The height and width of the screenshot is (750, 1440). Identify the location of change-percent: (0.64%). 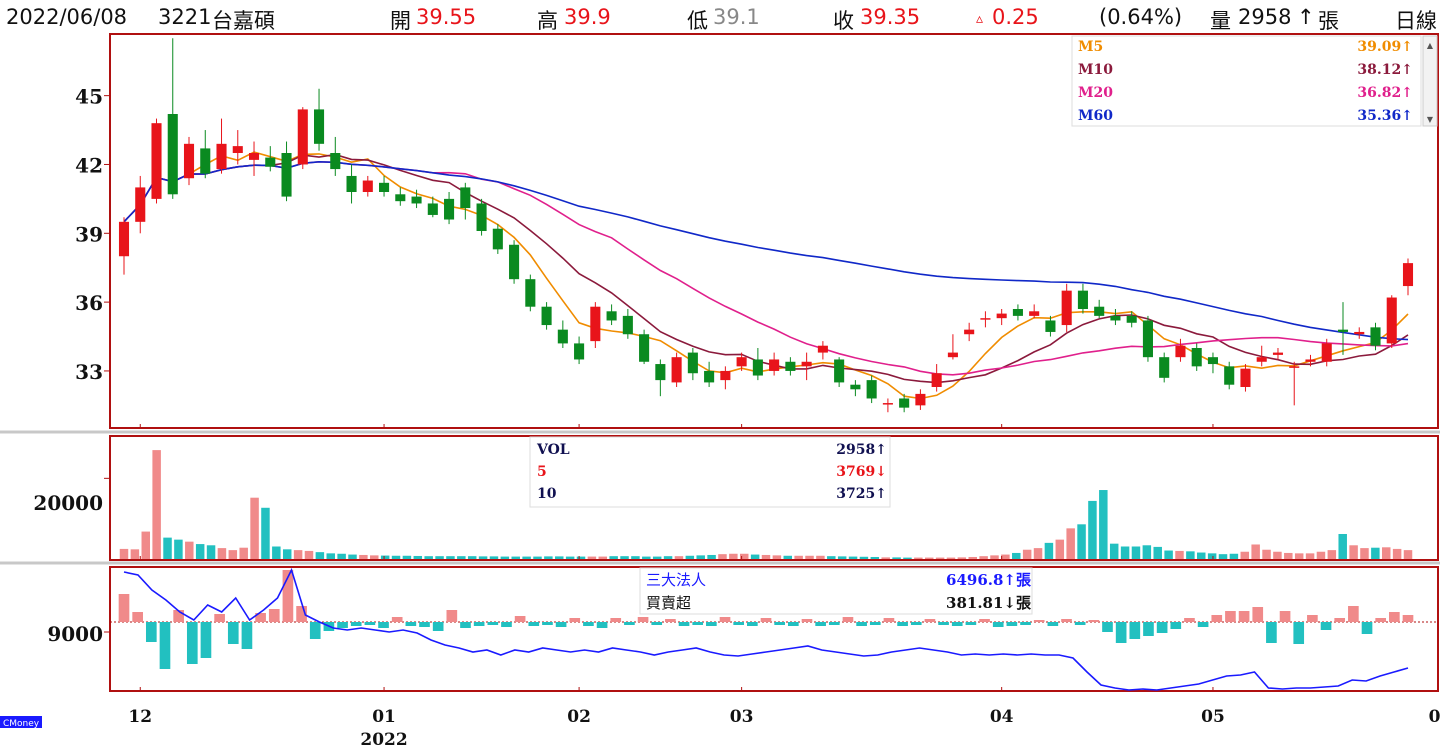
(1141, 17).